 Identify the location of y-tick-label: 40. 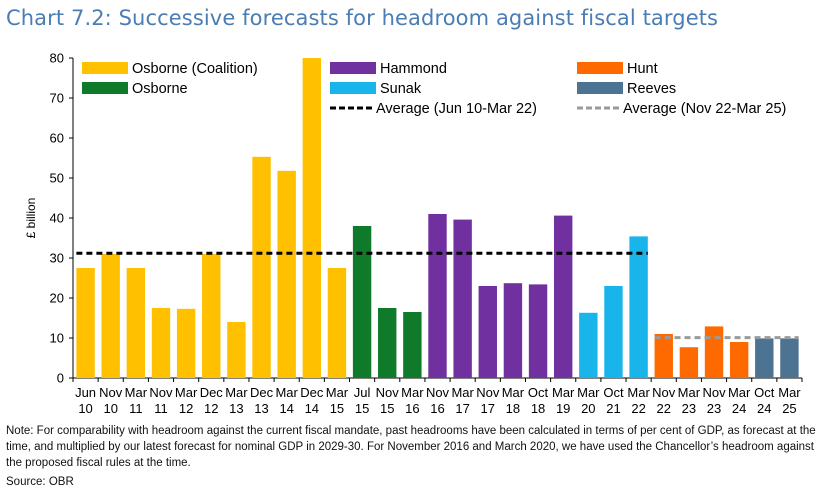
(57, 218).